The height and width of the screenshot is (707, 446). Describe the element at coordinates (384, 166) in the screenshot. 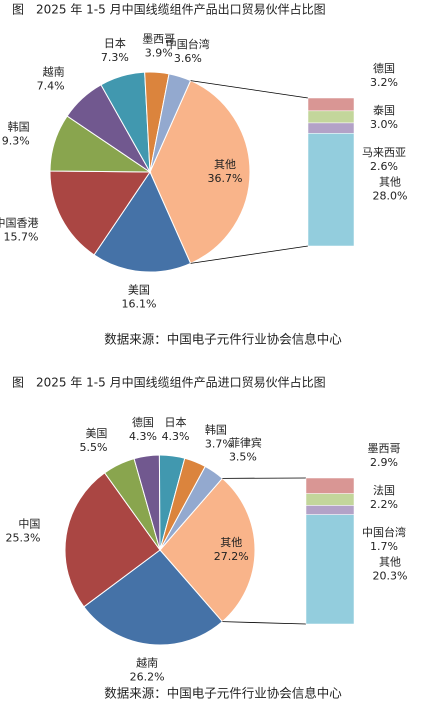

I see `breakout-value-label: 2.6%` at that location.